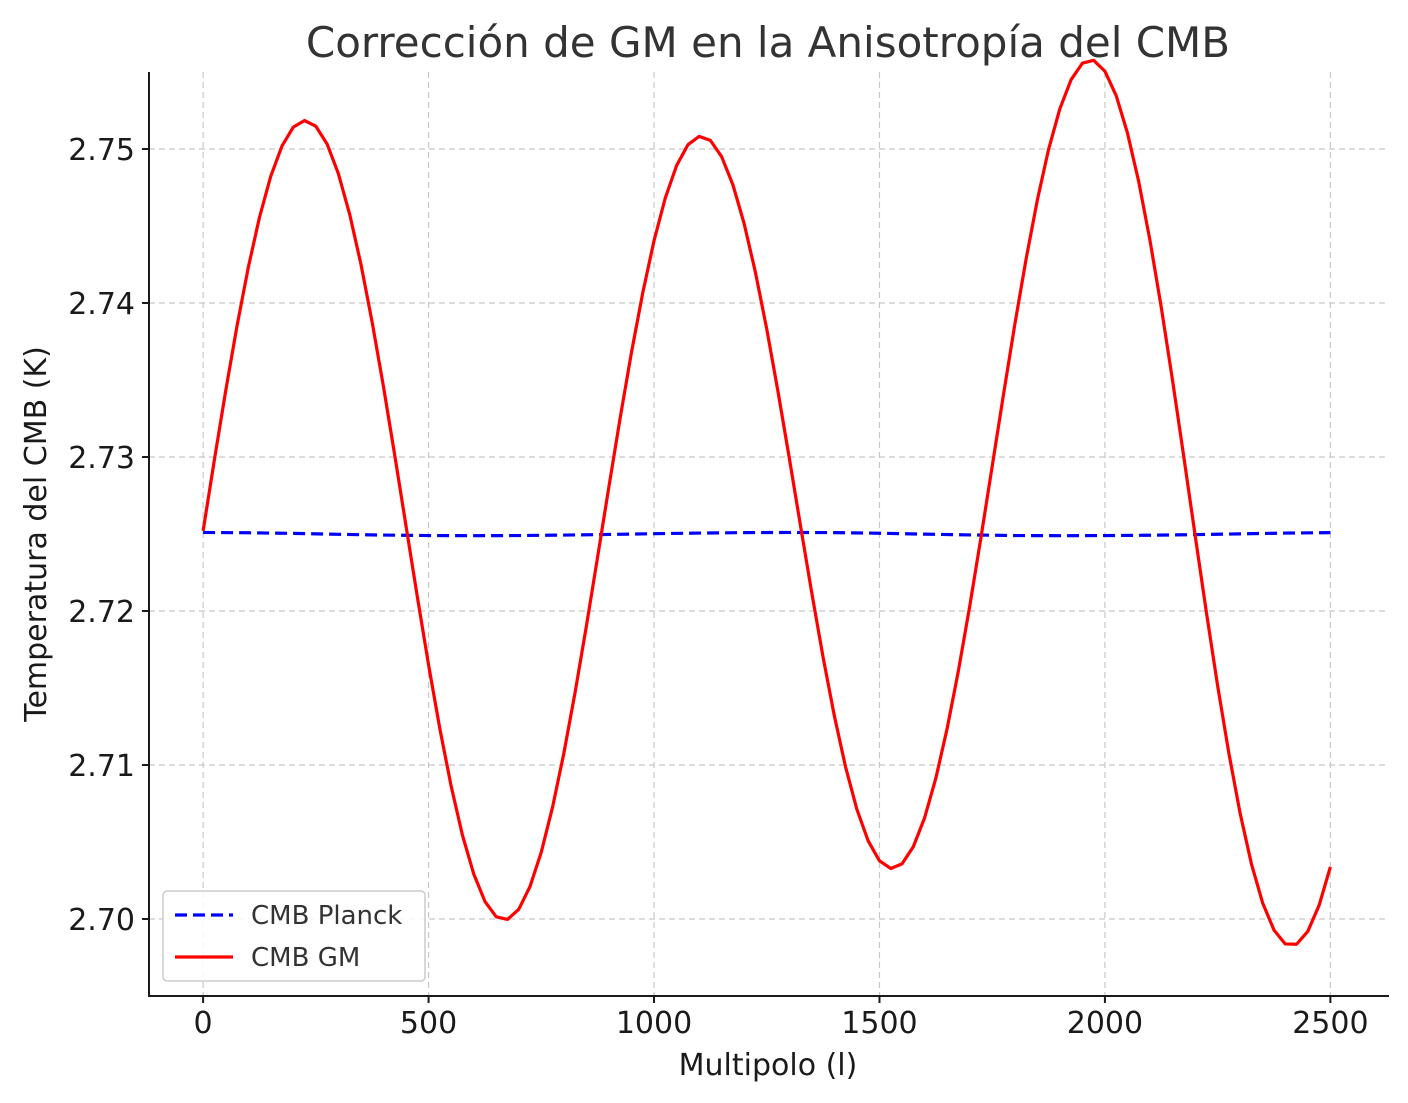 This screenshot has width=1408, height=1103. What do you see at coordinates (768, 1065) in the screenshot?
I see `x-axis-label: Multipolo (l)` at bounding box center [768, 1065].